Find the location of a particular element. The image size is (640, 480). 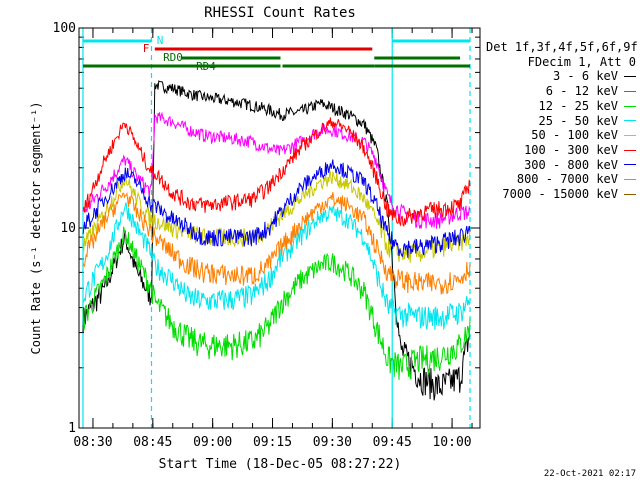

legend-item-label: 7000 - 15000 keV is located at coordinates (560, 194).